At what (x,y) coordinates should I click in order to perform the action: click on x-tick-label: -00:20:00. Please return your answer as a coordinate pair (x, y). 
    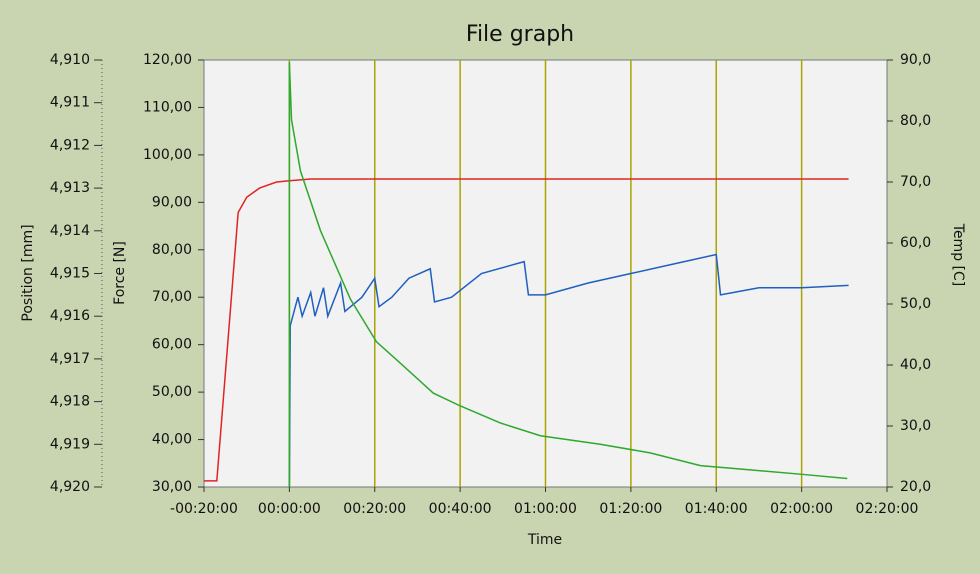
    Looking at the image, I should click on (204, 509).